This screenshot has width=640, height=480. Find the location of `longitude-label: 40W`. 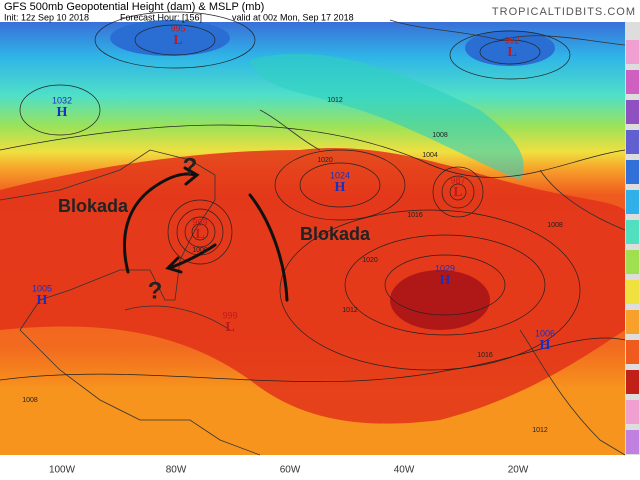

longitude-label: 40W is located at coordinates (404, 470).